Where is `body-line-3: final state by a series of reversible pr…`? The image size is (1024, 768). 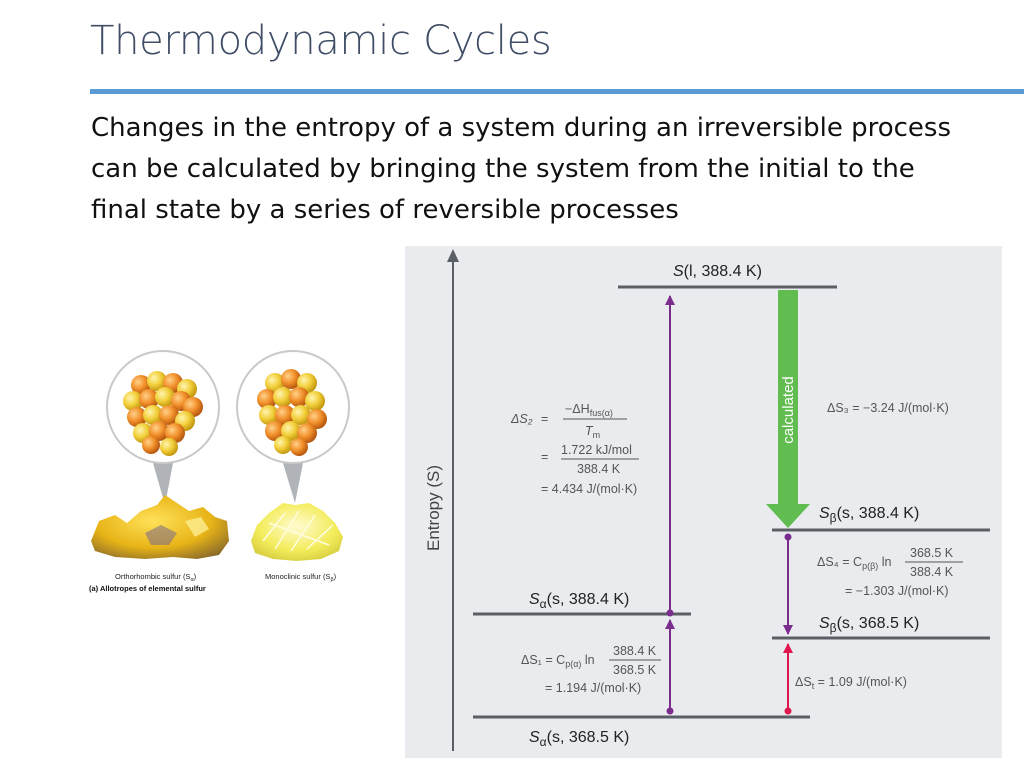
body-line-3: final state by a series of reversible pr… is located at coordinates (385, 210).